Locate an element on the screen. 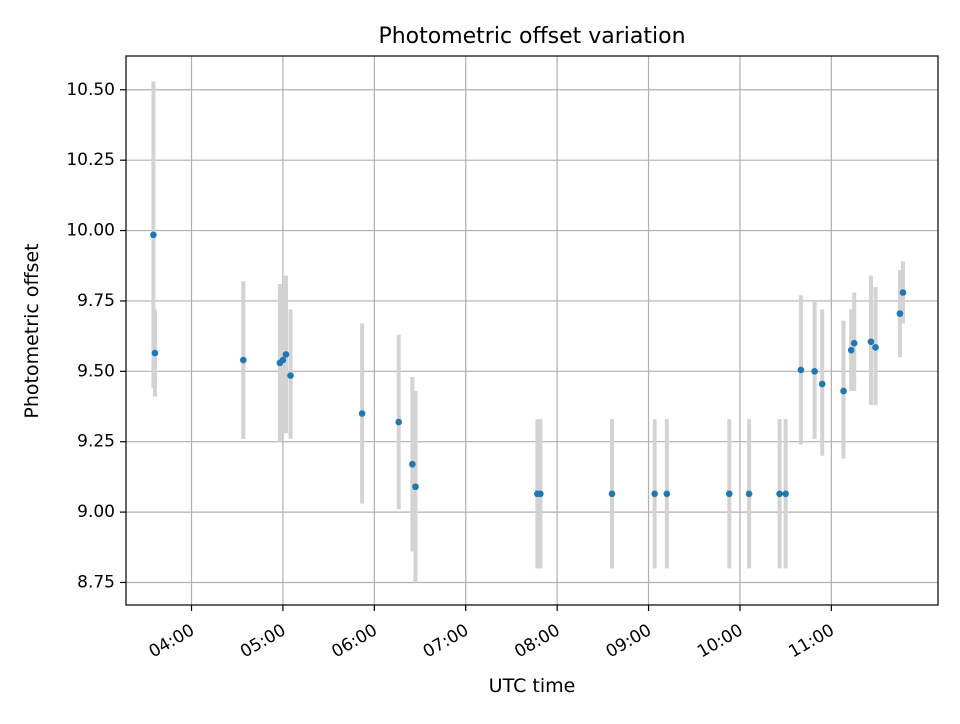  y-tick-label: 10.00 is located at coordinates (90, 231).